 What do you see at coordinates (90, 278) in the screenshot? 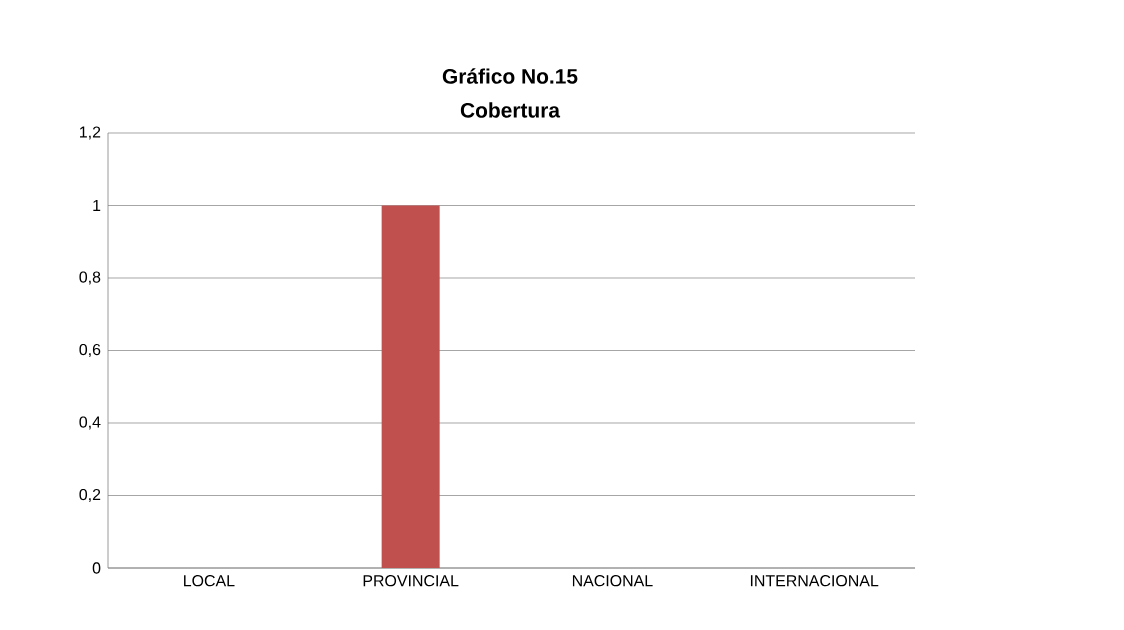
I see `y-tick-label: 0,8` at bounding box center [90, 278].